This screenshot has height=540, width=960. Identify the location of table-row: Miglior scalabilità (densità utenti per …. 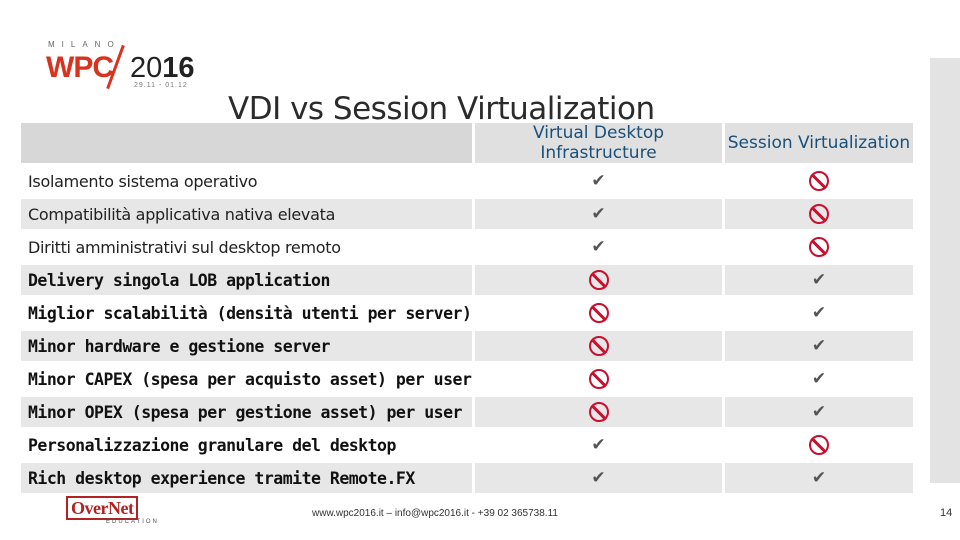
(467, 313).